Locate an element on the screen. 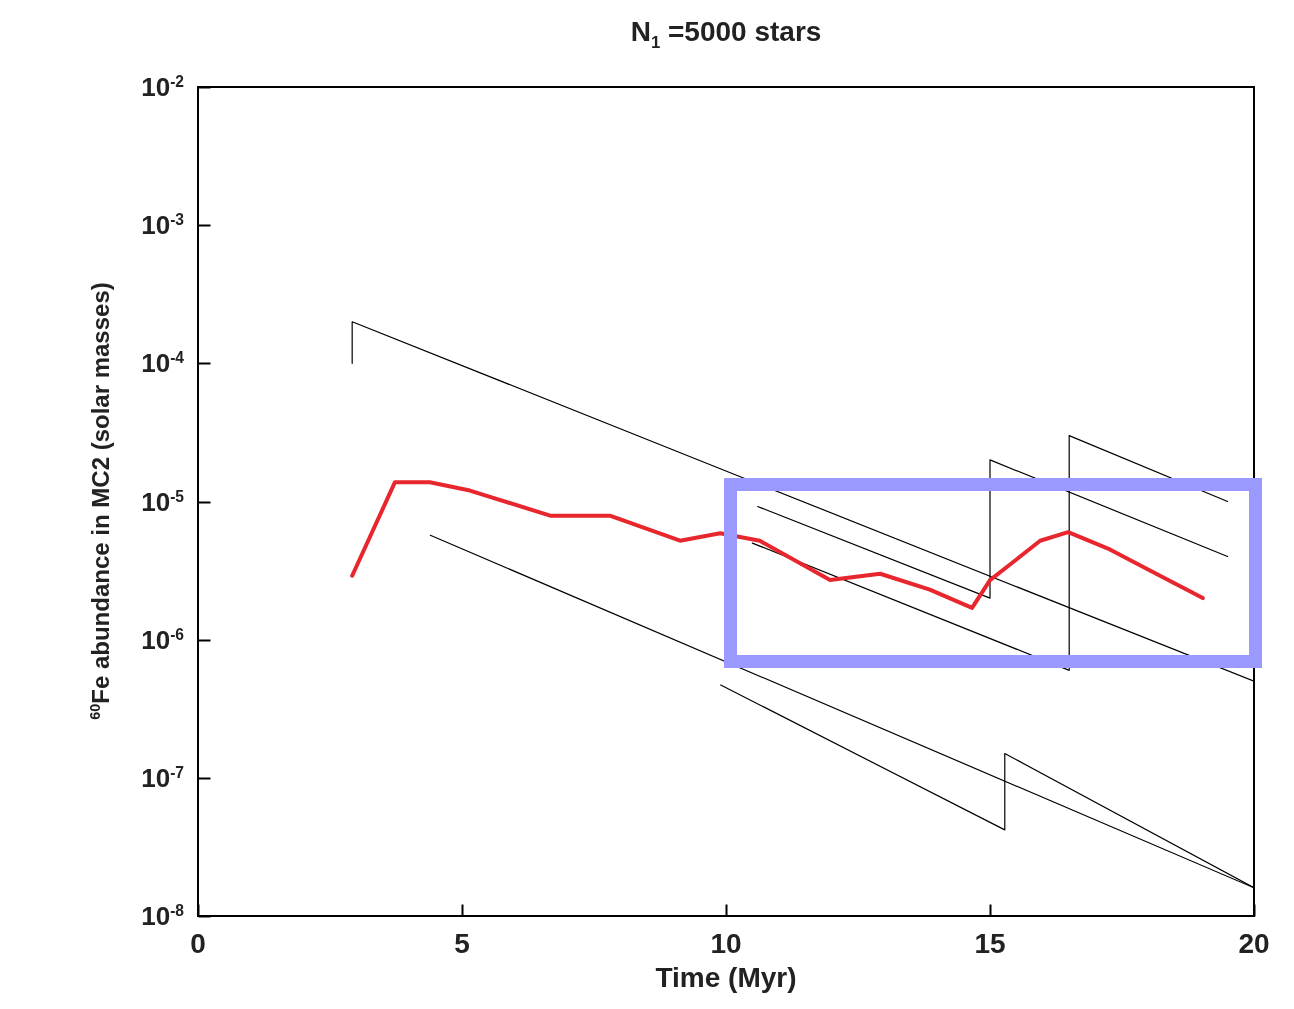  x-axis-title: Time (Myr) is located at coordinates (726, 977).